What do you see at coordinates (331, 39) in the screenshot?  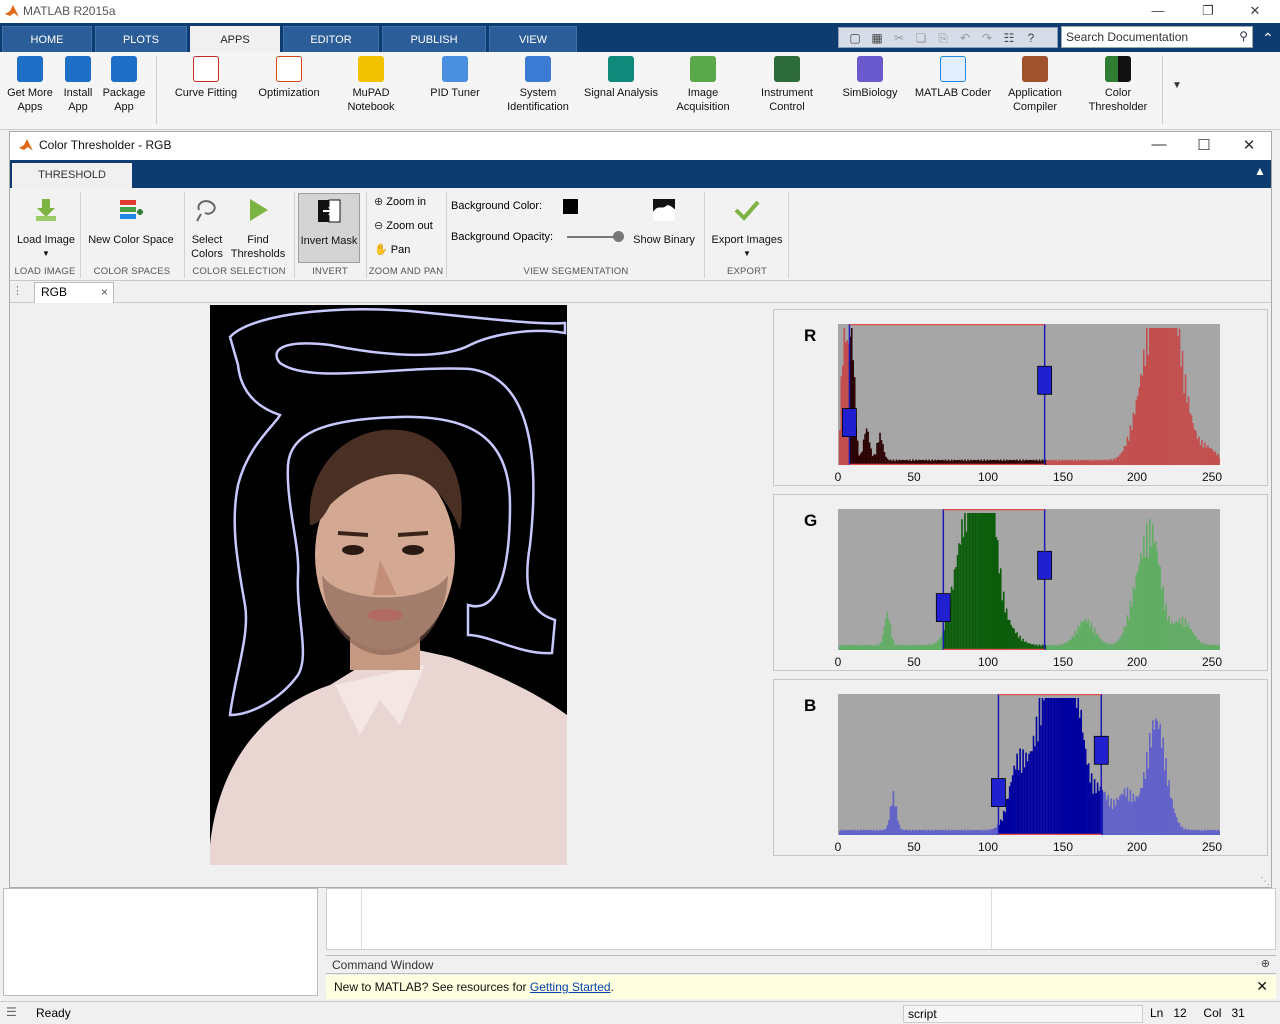 I see `tab-editor: EDITOR` at bounding box center [331, 39].